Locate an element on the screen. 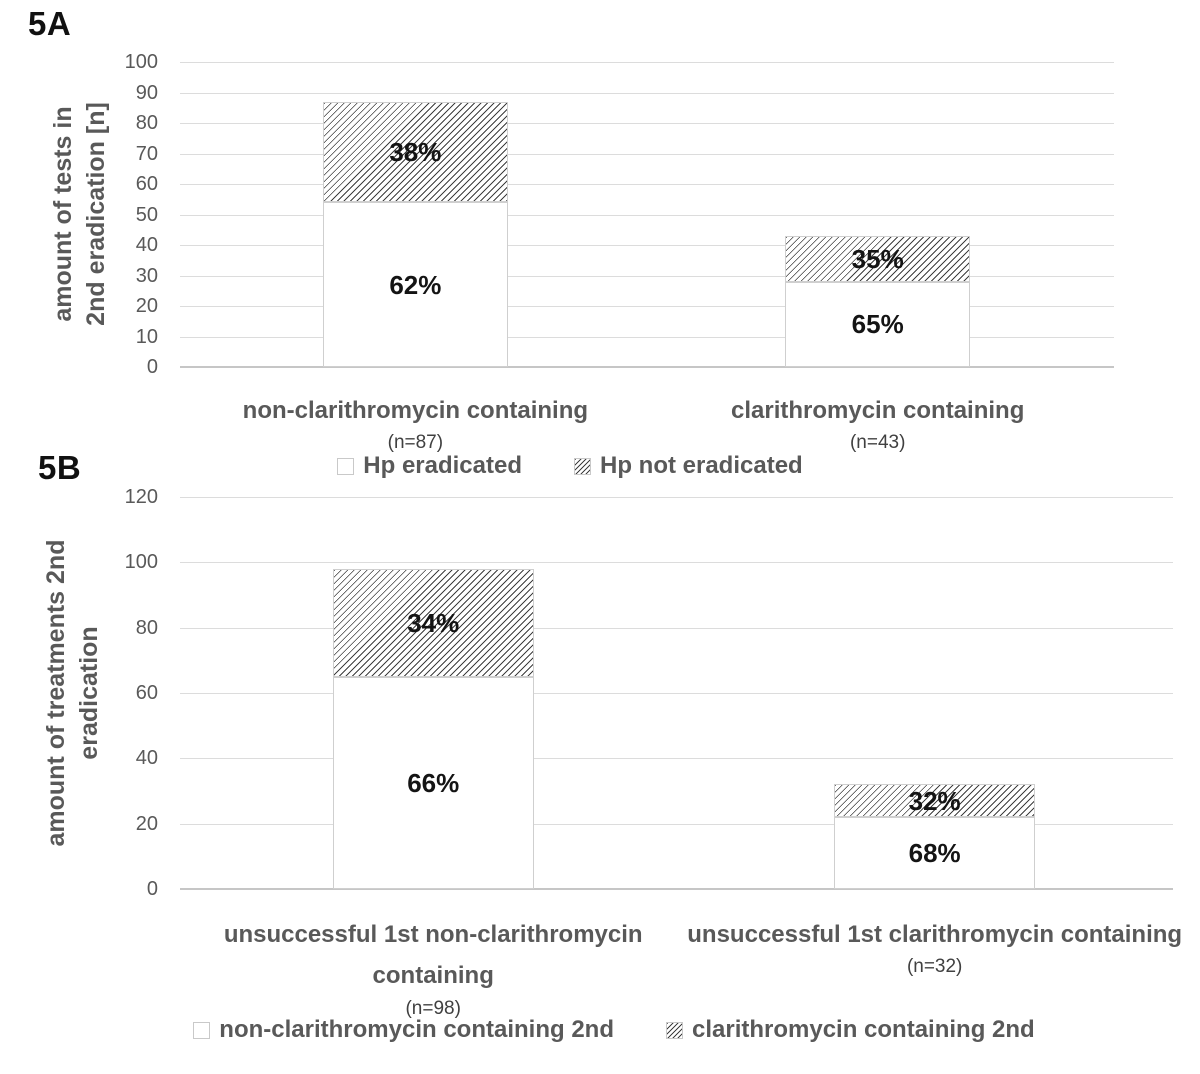 This screenshot has height=1074, width=1200. segment-percent-label: 34% is located at coordinates (433, 622).